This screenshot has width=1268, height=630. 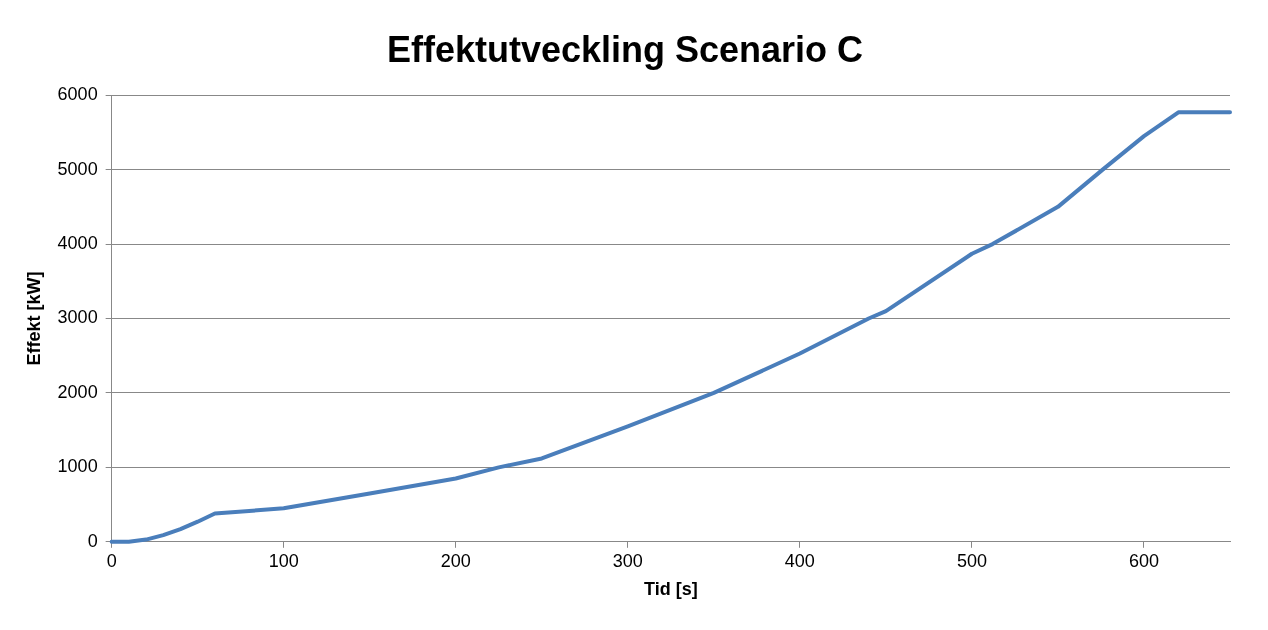 What do you see at coordinates (77, 317) in the screenshot?
I see `y-tick-label: 3000` at bounding box center [77, 317].